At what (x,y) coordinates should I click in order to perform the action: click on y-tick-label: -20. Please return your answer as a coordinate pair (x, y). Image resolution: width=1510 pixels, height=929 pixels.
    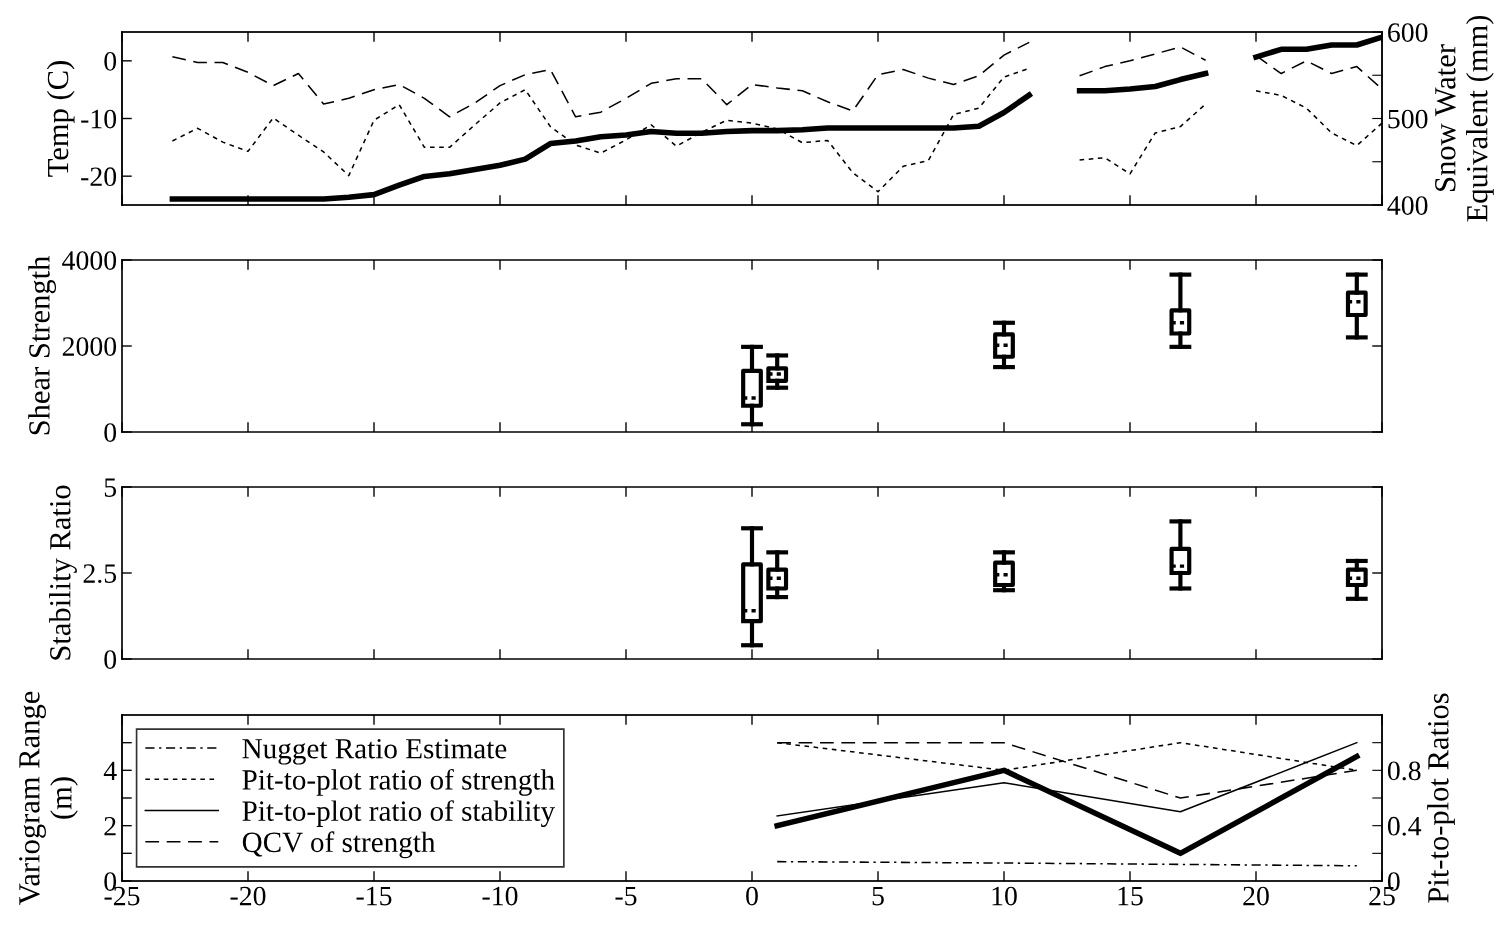
    Looking at the image, I should click on (99, 177).